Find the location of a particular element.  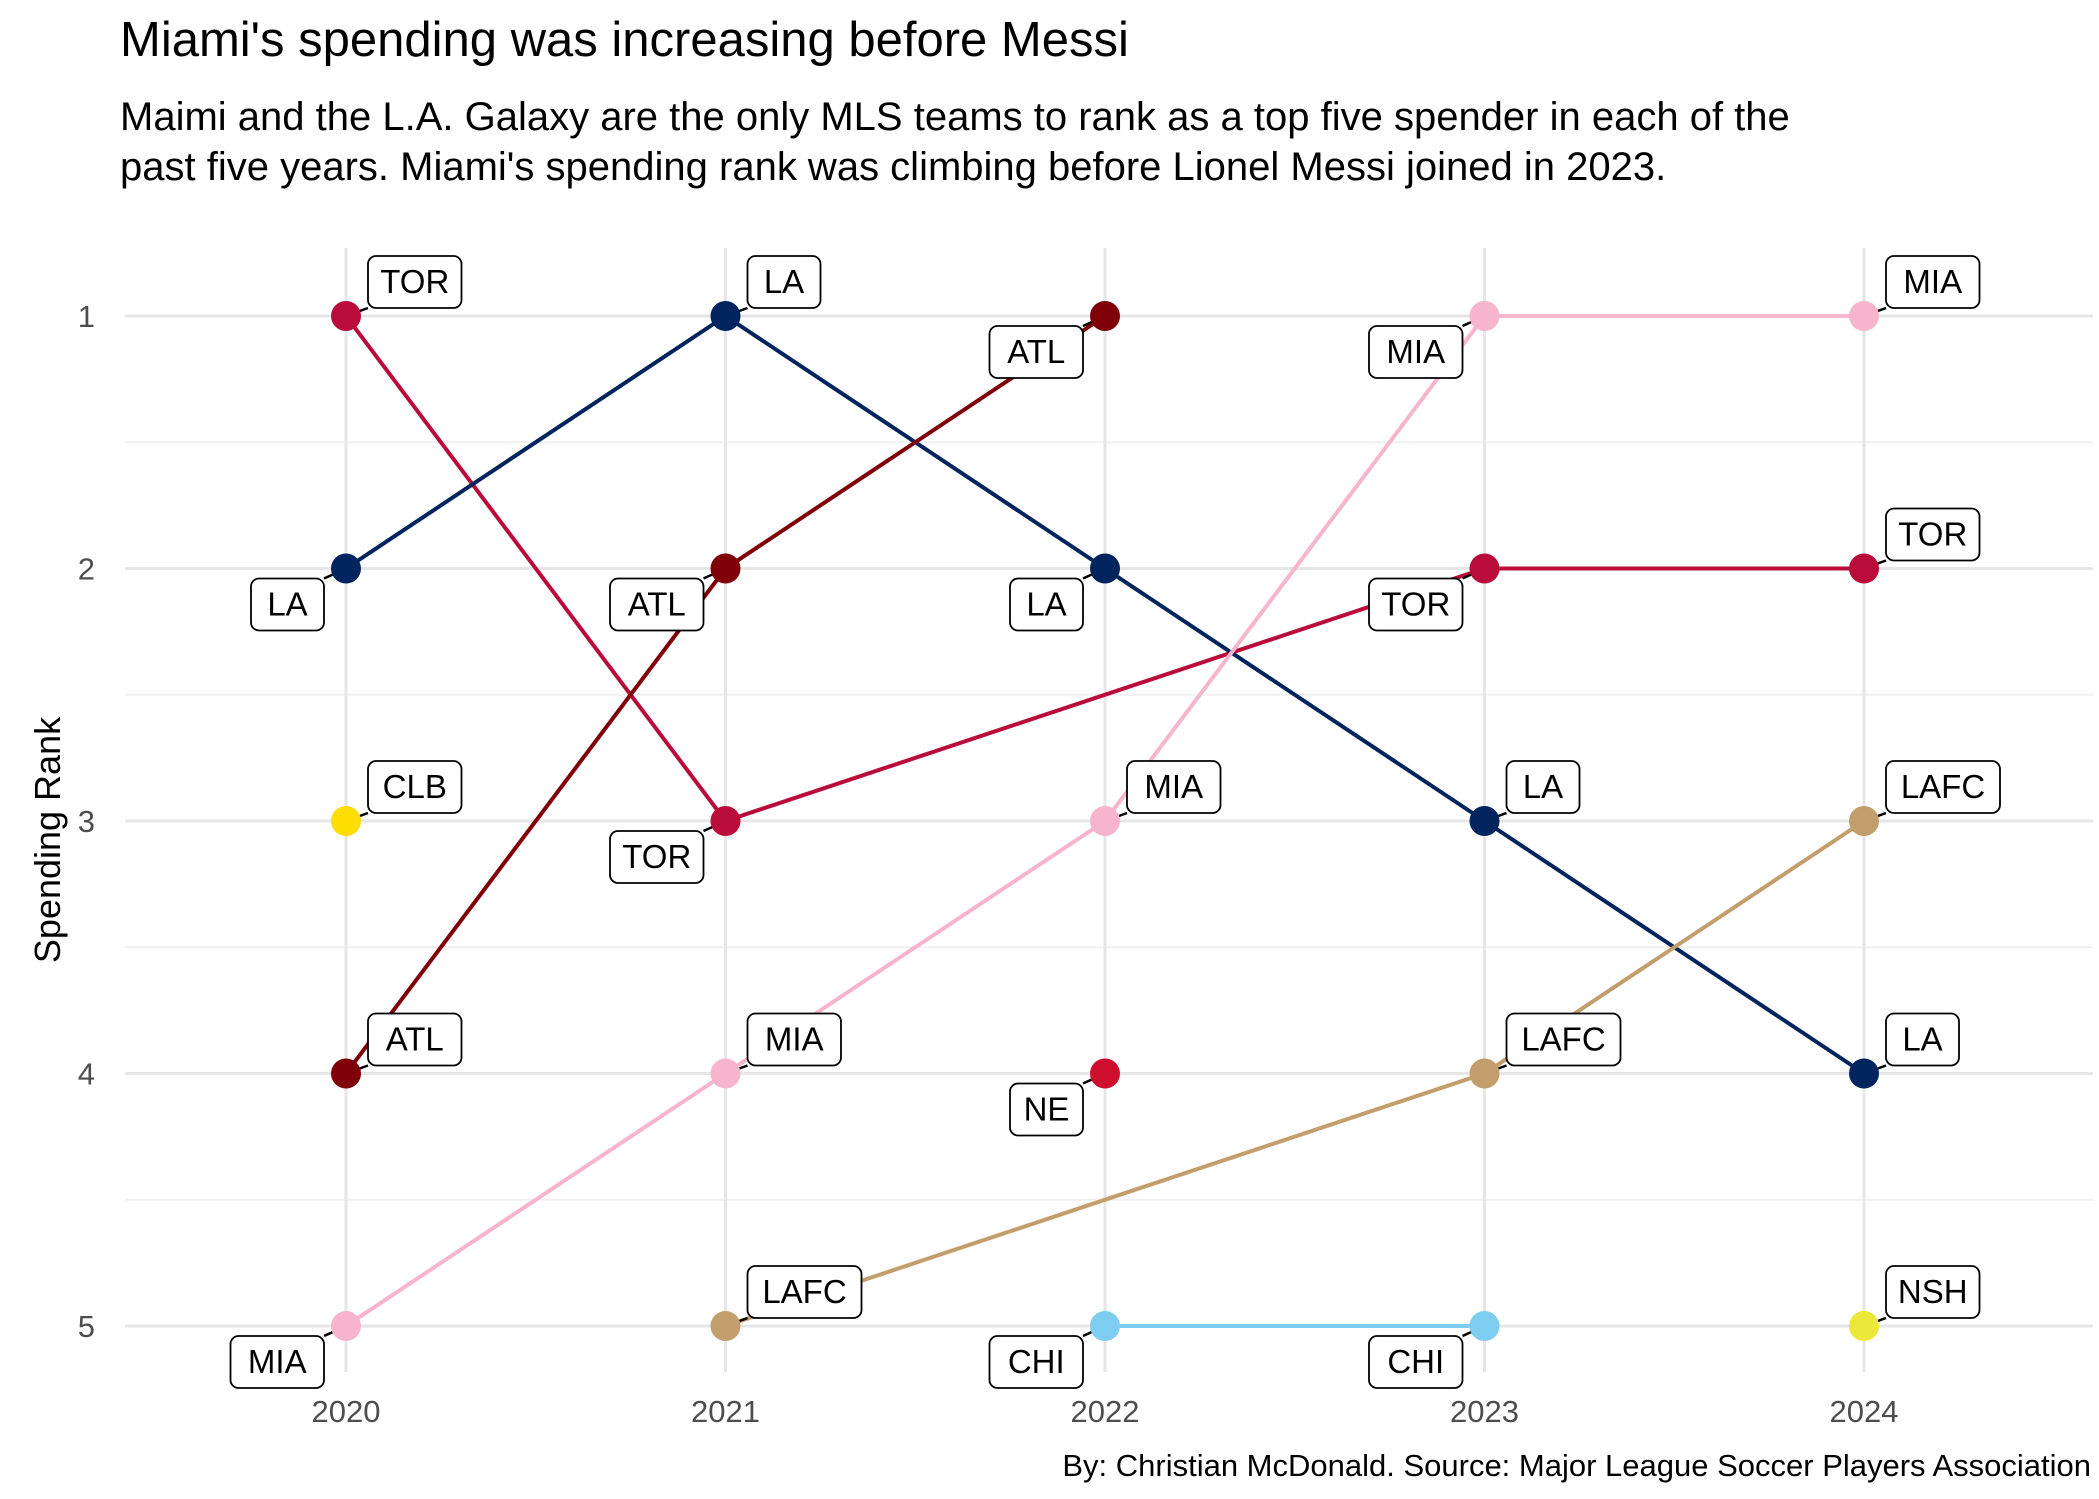

y-tick-label: 1 is located at coordinates (86, 316).